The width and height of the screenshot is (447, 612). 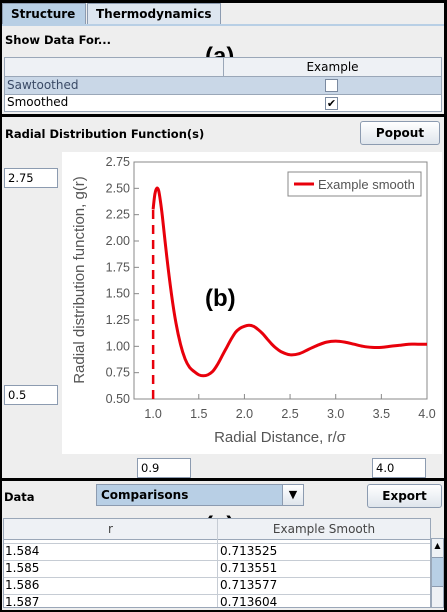 I want to click on rdf-title: Radial Distribution Function(s), so click(x=105, y=134).